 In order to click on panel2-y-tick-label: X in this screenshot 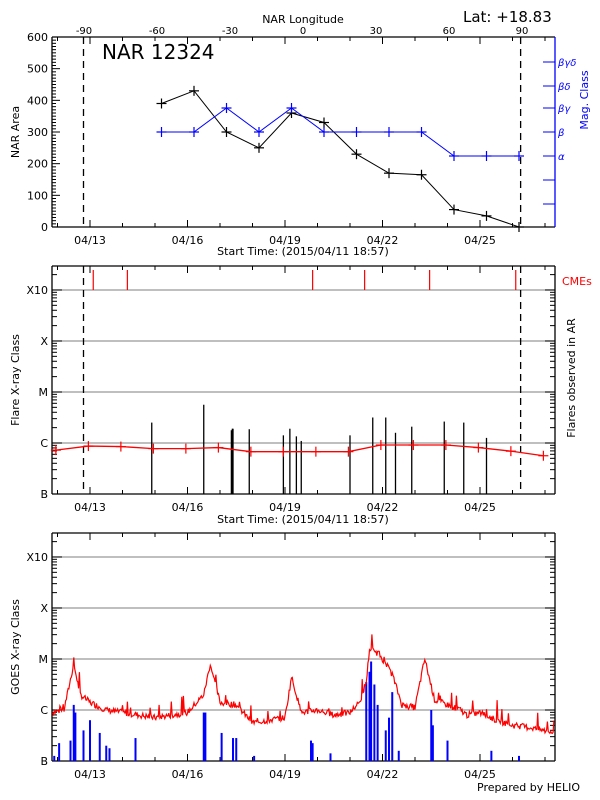, I will do `click(44, 341)`.